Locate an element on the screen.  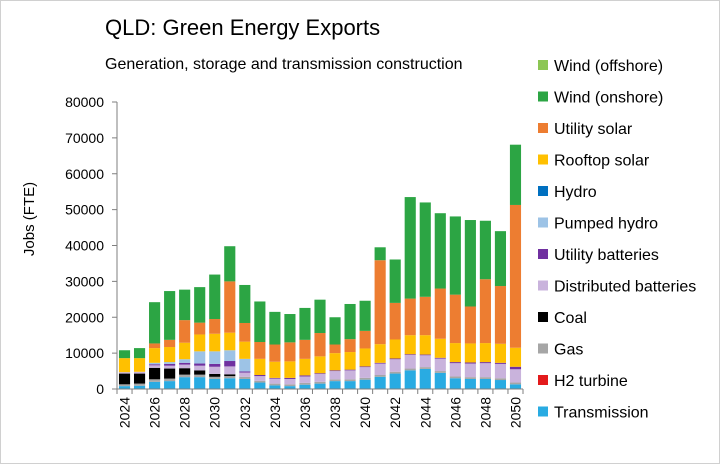
y-tick-label: 30000 is located at coordinates (84, 281).